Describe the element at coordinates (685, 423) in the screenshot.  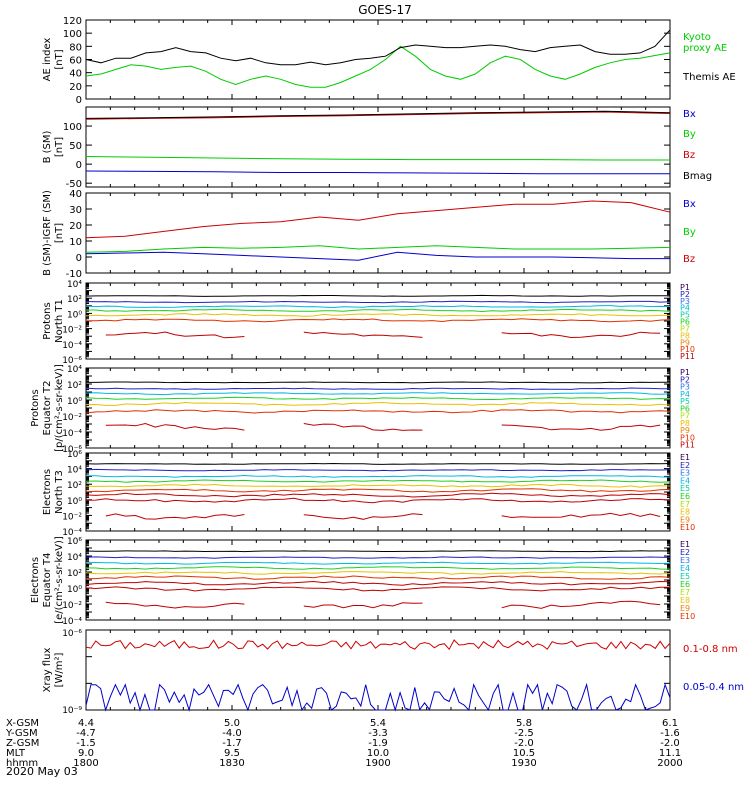
I see `protons-t2-legend-label: P8` at that location.